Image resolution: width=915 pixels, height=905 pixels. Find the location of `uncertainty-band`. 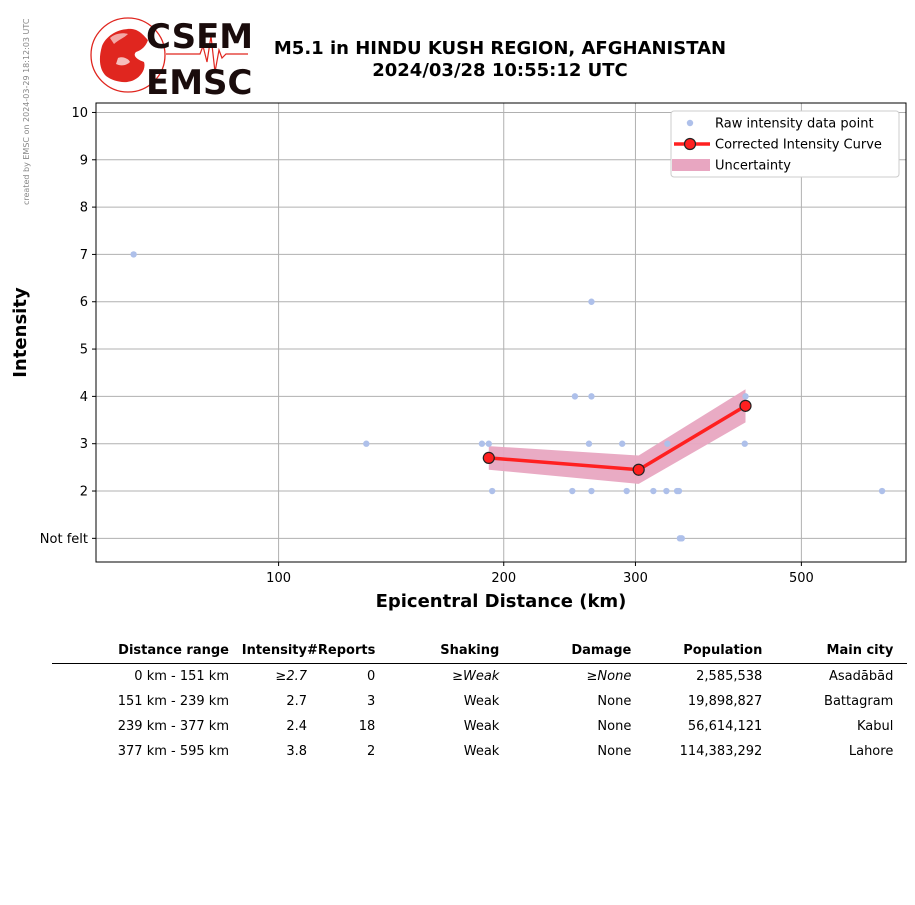

uncertainty-band is located at coordinates (617, 436).